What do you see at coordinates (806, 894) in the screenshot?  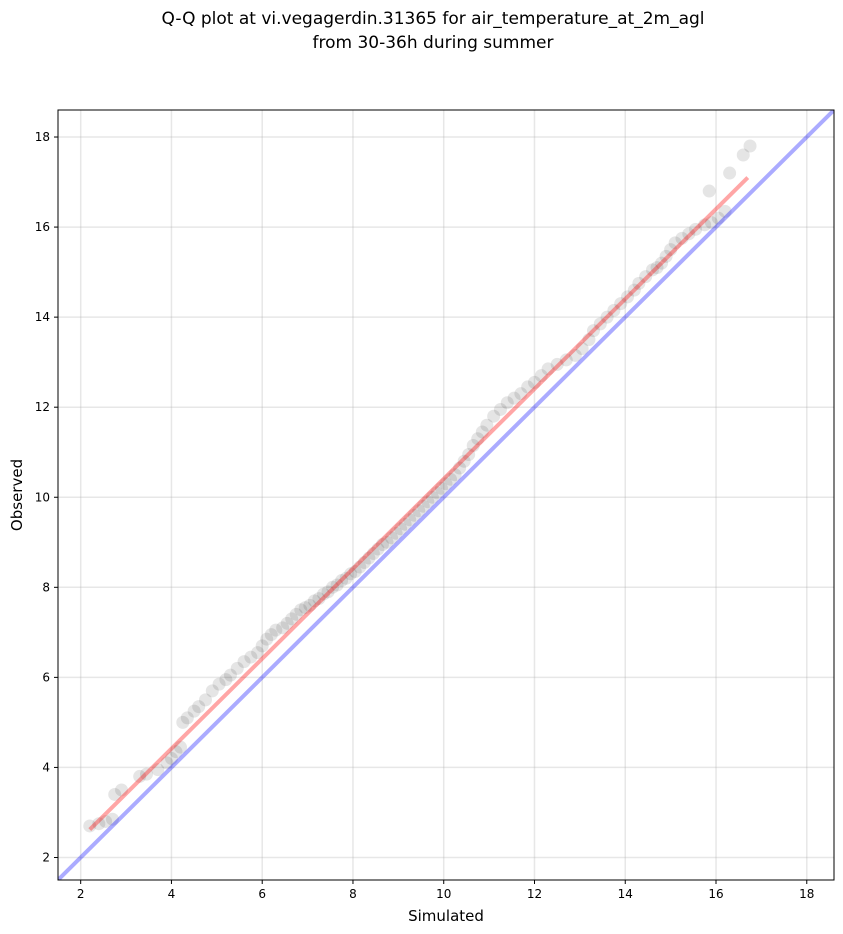 I see `x-tick-label: 18` at bounding box center [806, 894].